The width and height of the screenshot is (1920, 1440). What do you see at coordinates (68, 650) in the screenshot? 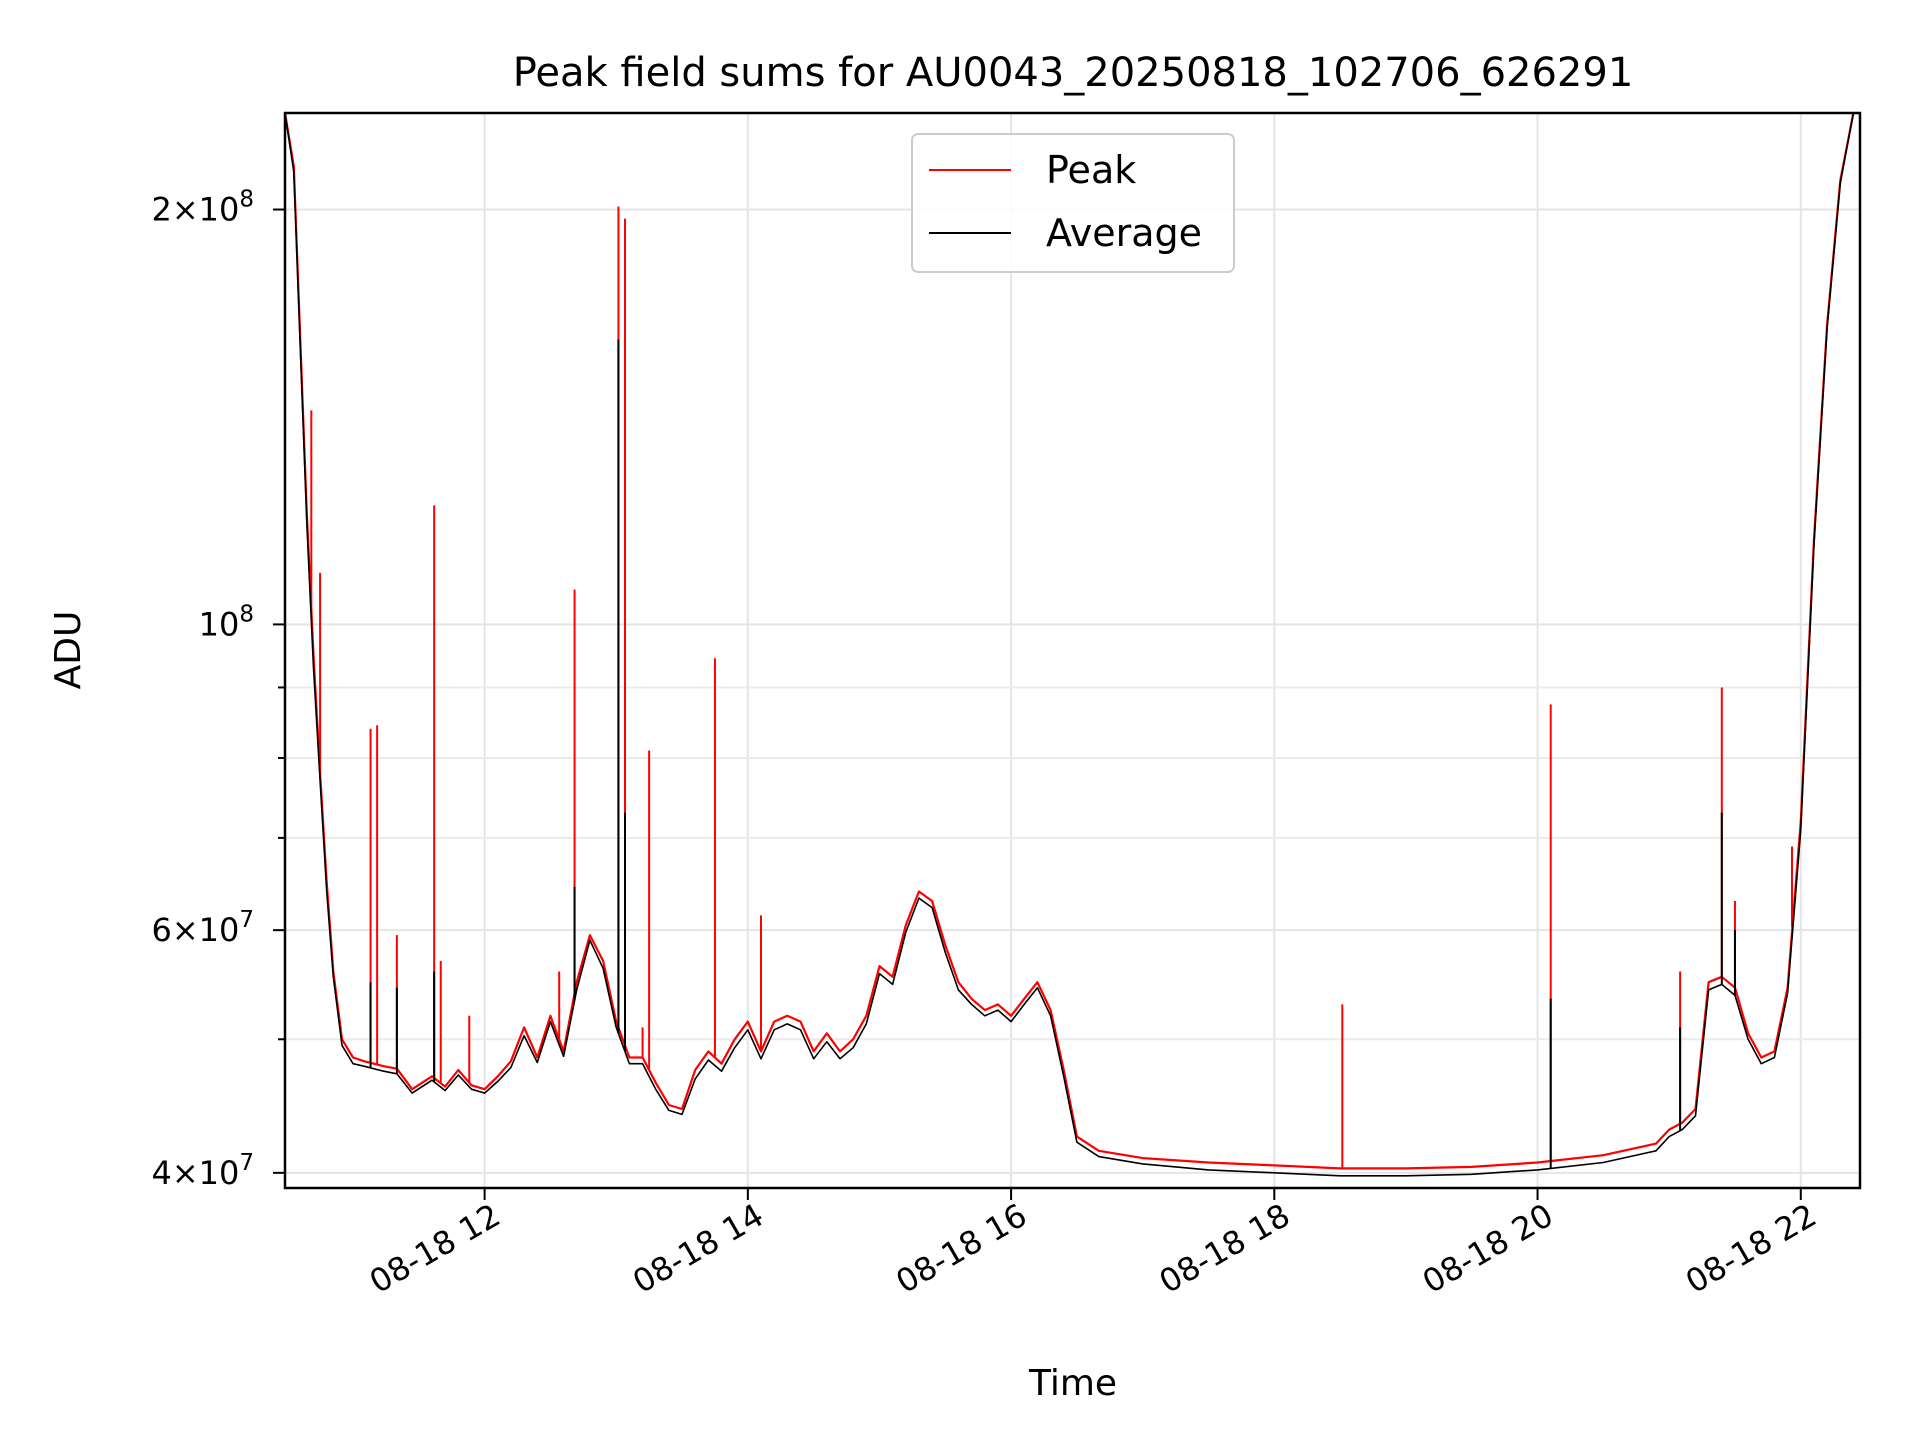
I see `y-axis-label: ADU` at bounding box center [68, 650].